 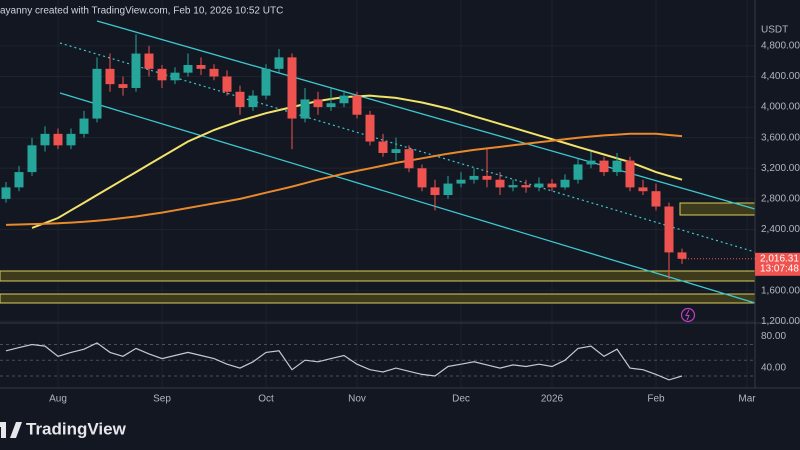 I want to click on event-icon-bolt, so click(x=687, y=315).